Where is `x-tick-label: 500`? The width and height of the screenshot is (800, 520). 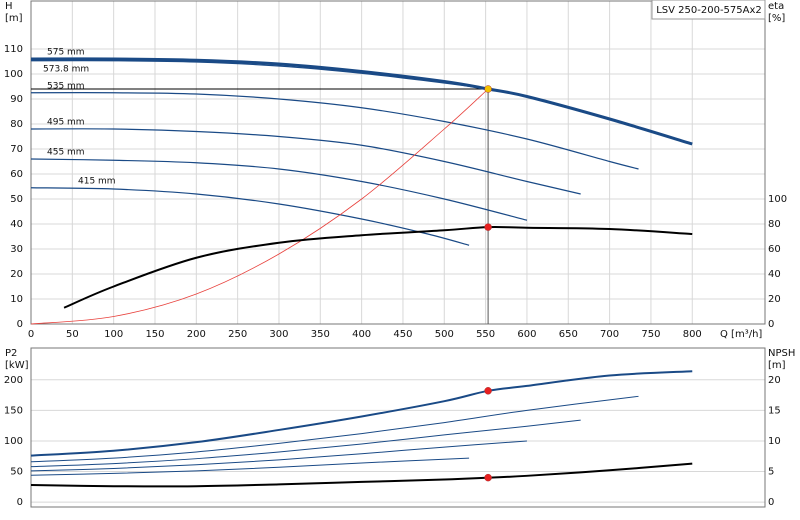
x-tick-label: 500 is located at coordinates (444, 334).